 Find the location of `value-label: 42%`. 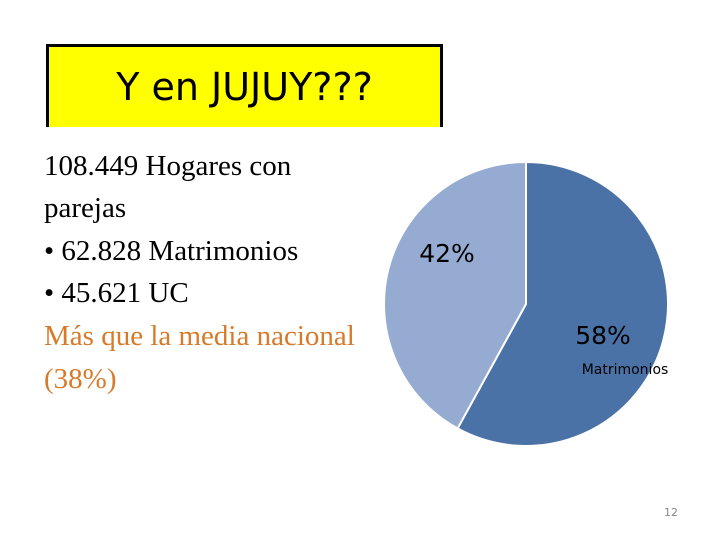

value-label: 42% is located at coordinates (447, 253).